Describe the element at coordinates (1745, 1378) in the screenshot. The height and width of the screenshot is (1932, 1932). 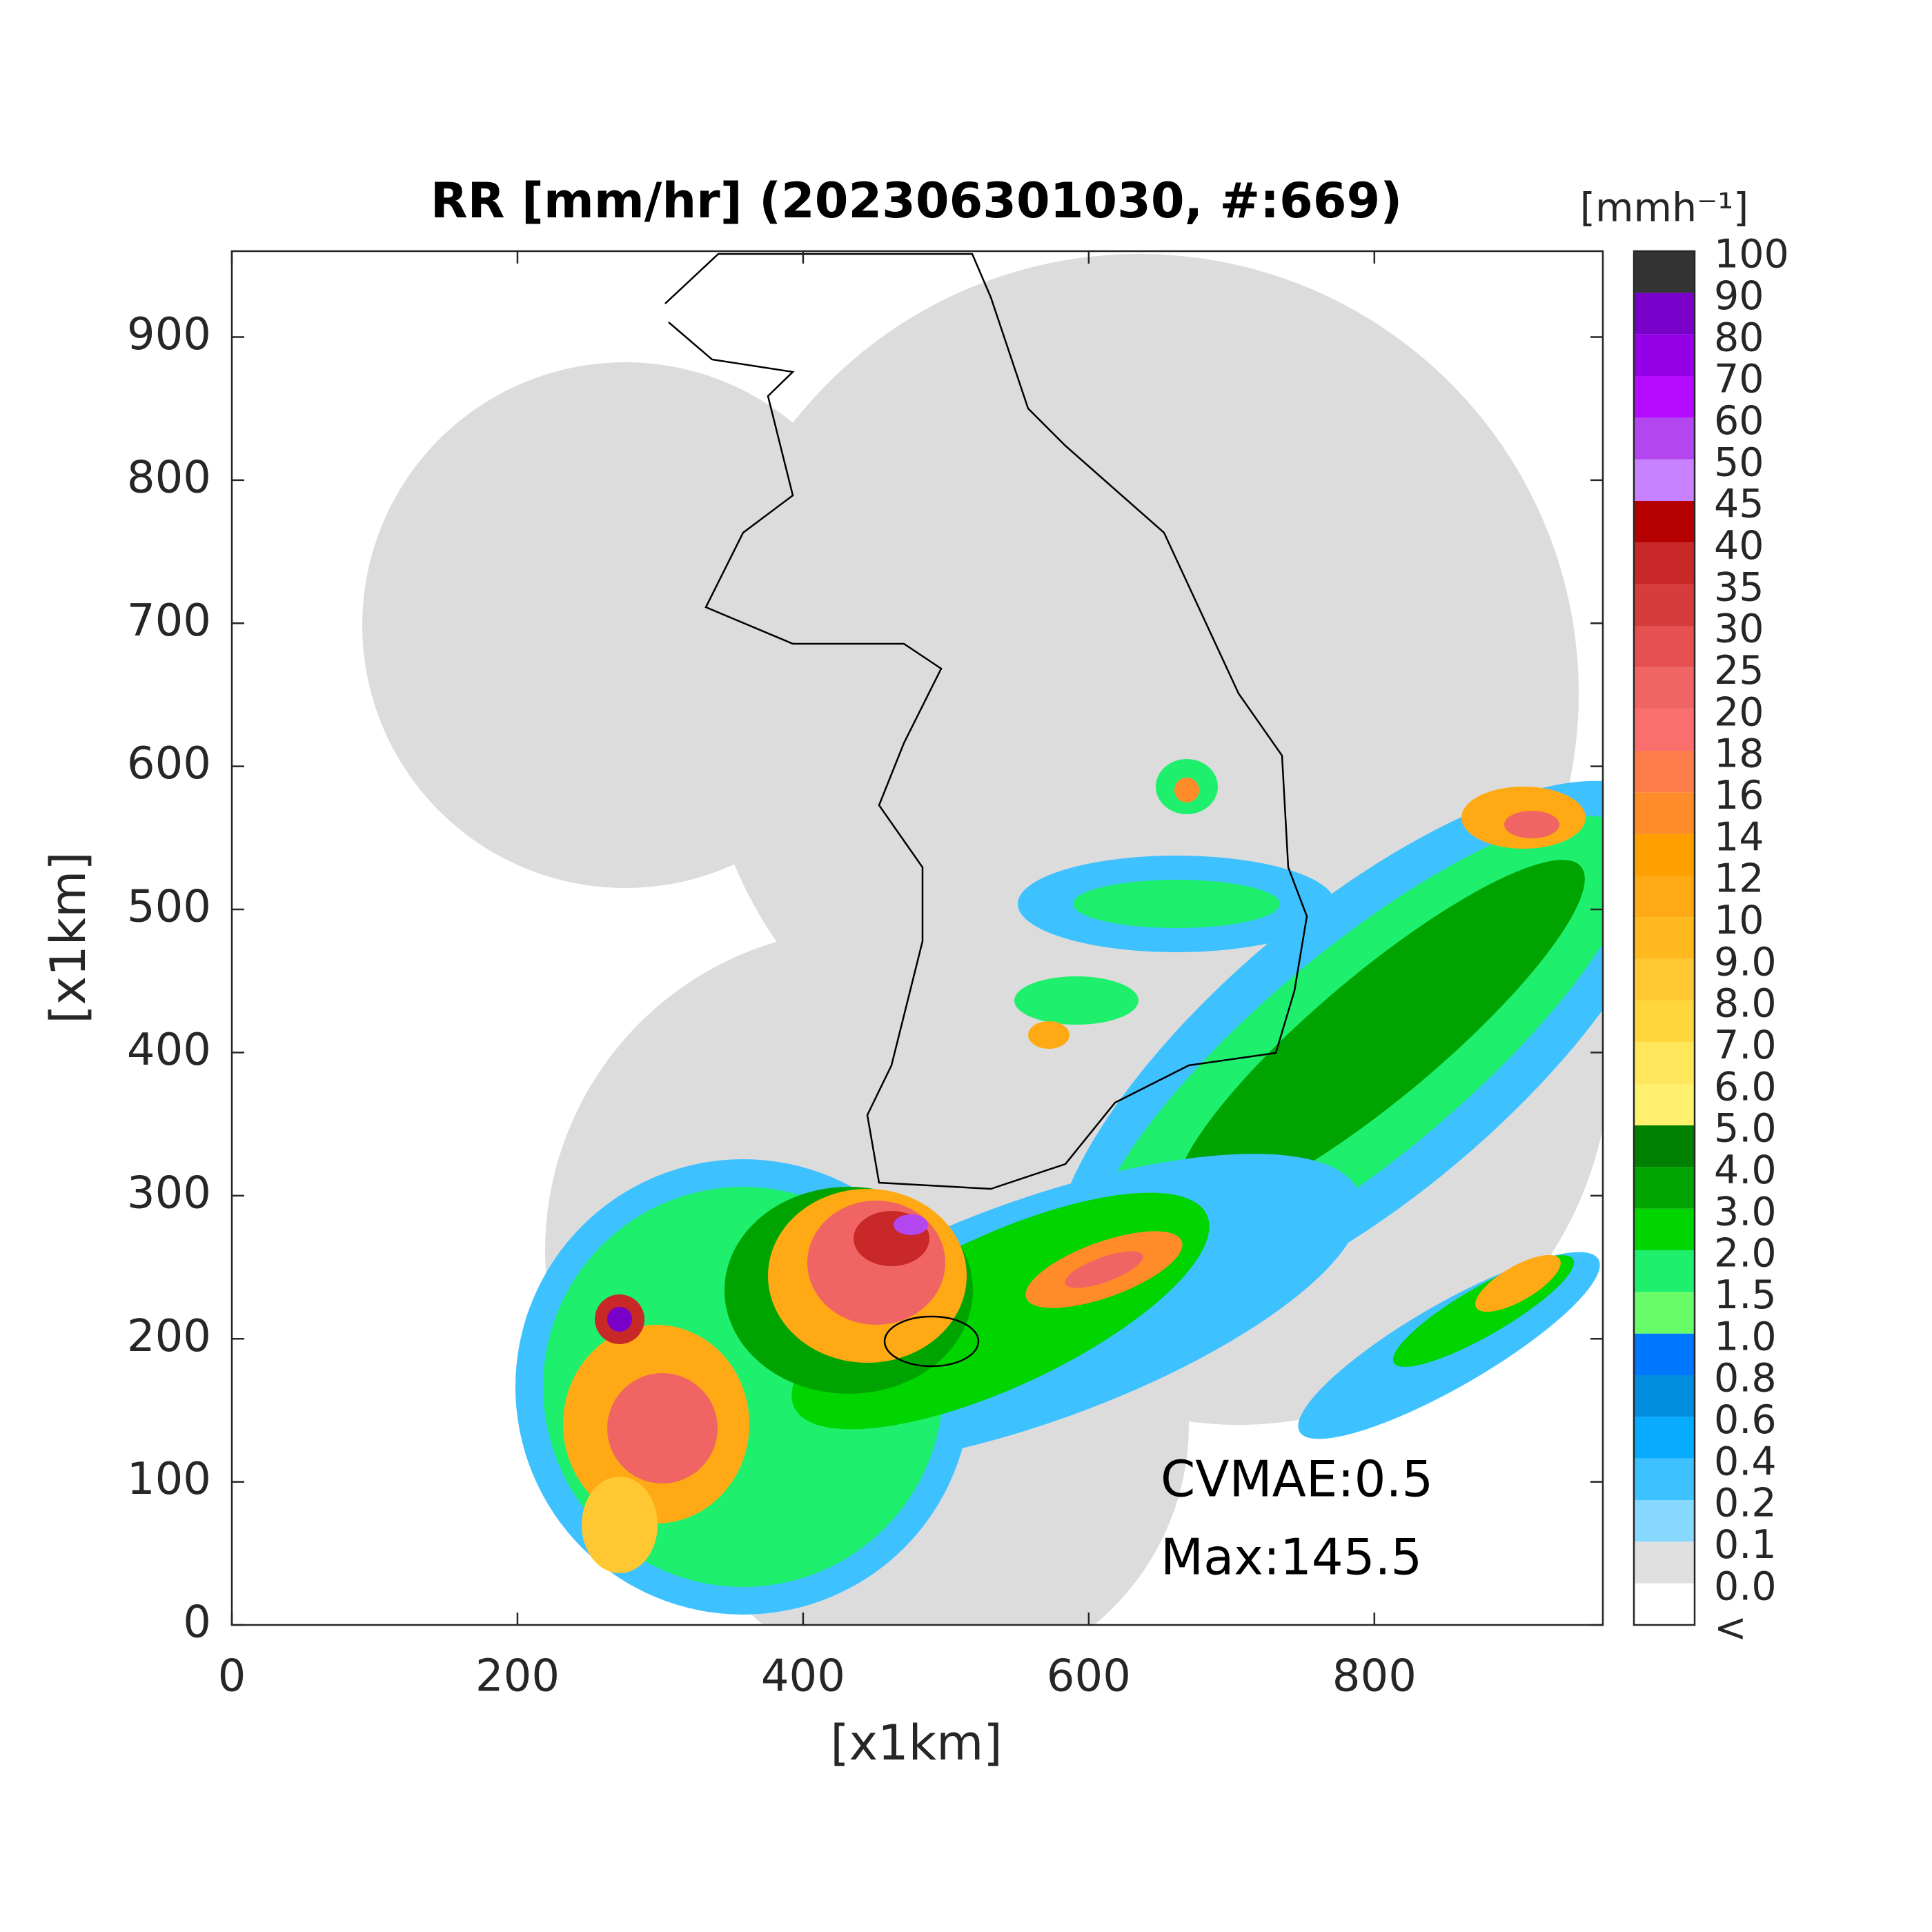
I see `colorbar-label: 0.8` at that location.